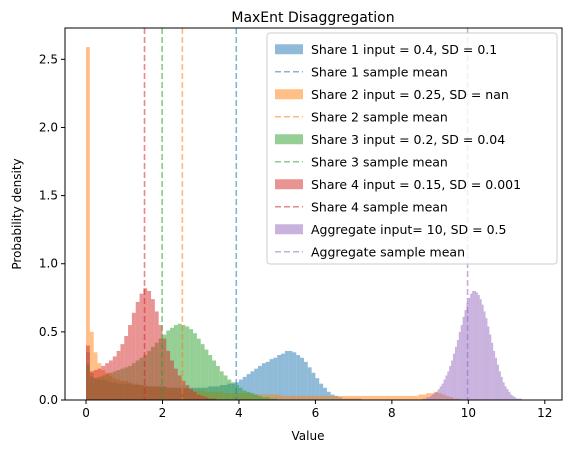  Describe the element at coordinates (312, 18) in the screenshot. I see `chart-title: MaxEnt Disaggregation` at that location.